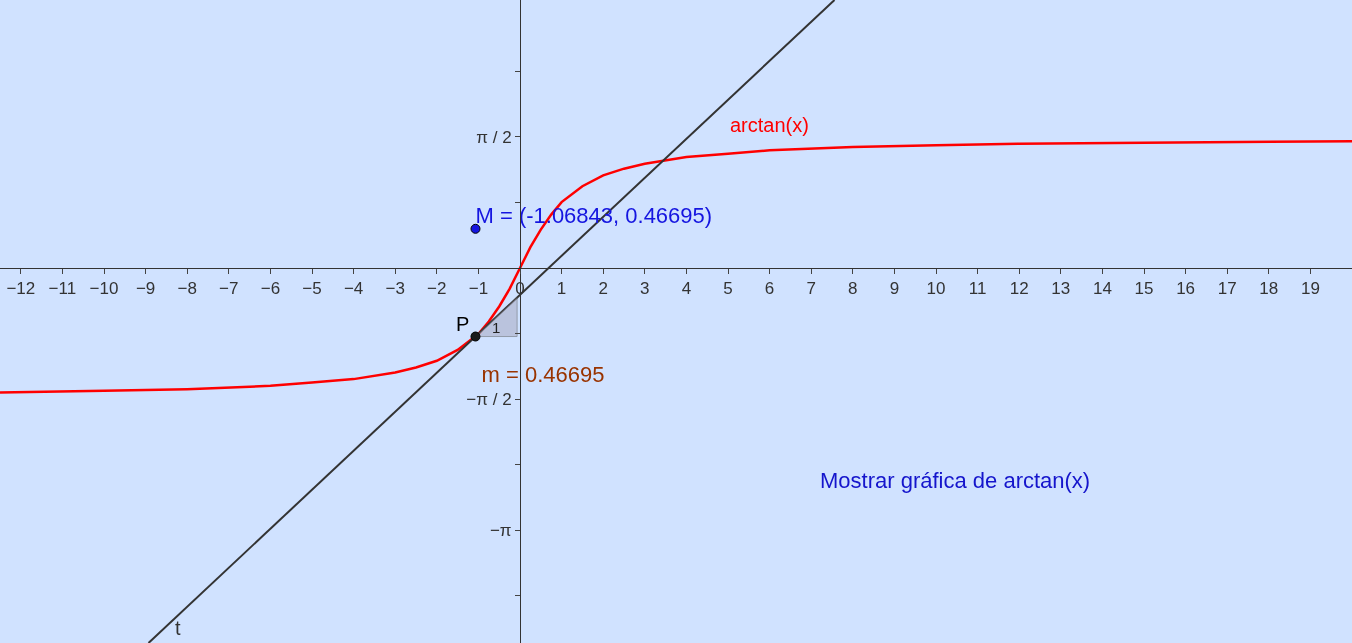  What do you see at coordinates (894, 289) in the screenshot?
I see `x-tick-label: 9` at bounding box center [894, 289].